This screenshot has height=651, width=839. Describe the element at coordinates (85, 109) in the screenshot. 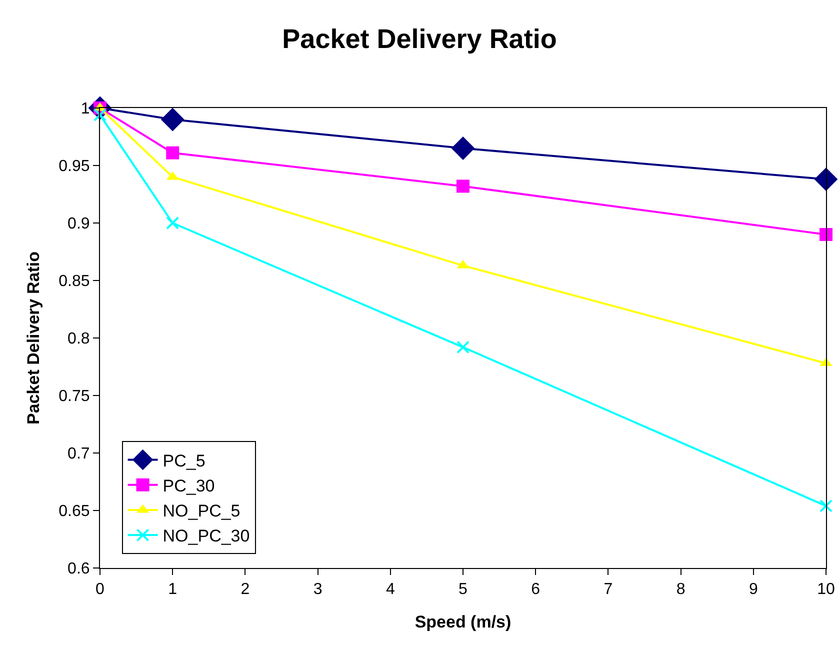

I see `y-tick-label: 1` at that location.